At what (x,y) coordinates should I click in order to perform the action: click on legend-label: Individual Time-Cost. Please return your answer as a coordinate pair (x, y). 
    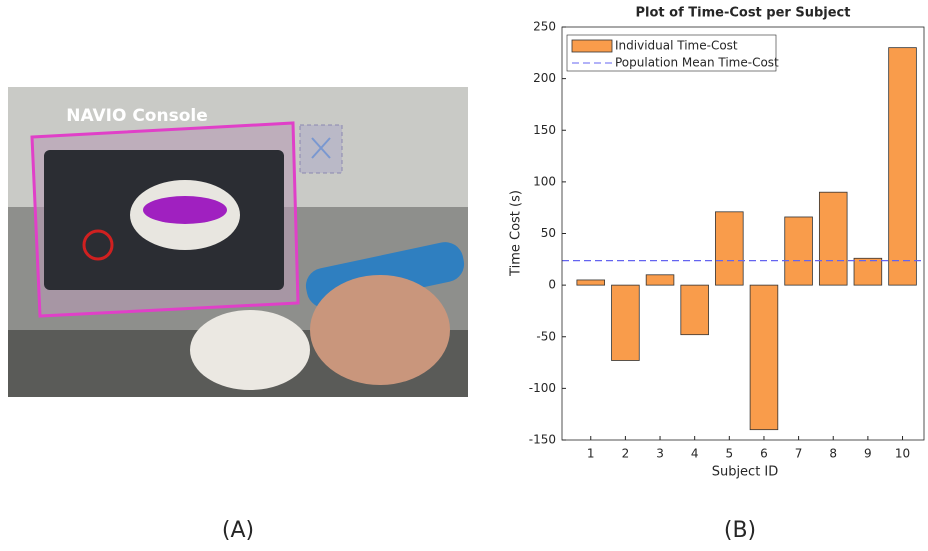
    Looking at the image, I should click on (676, 46).